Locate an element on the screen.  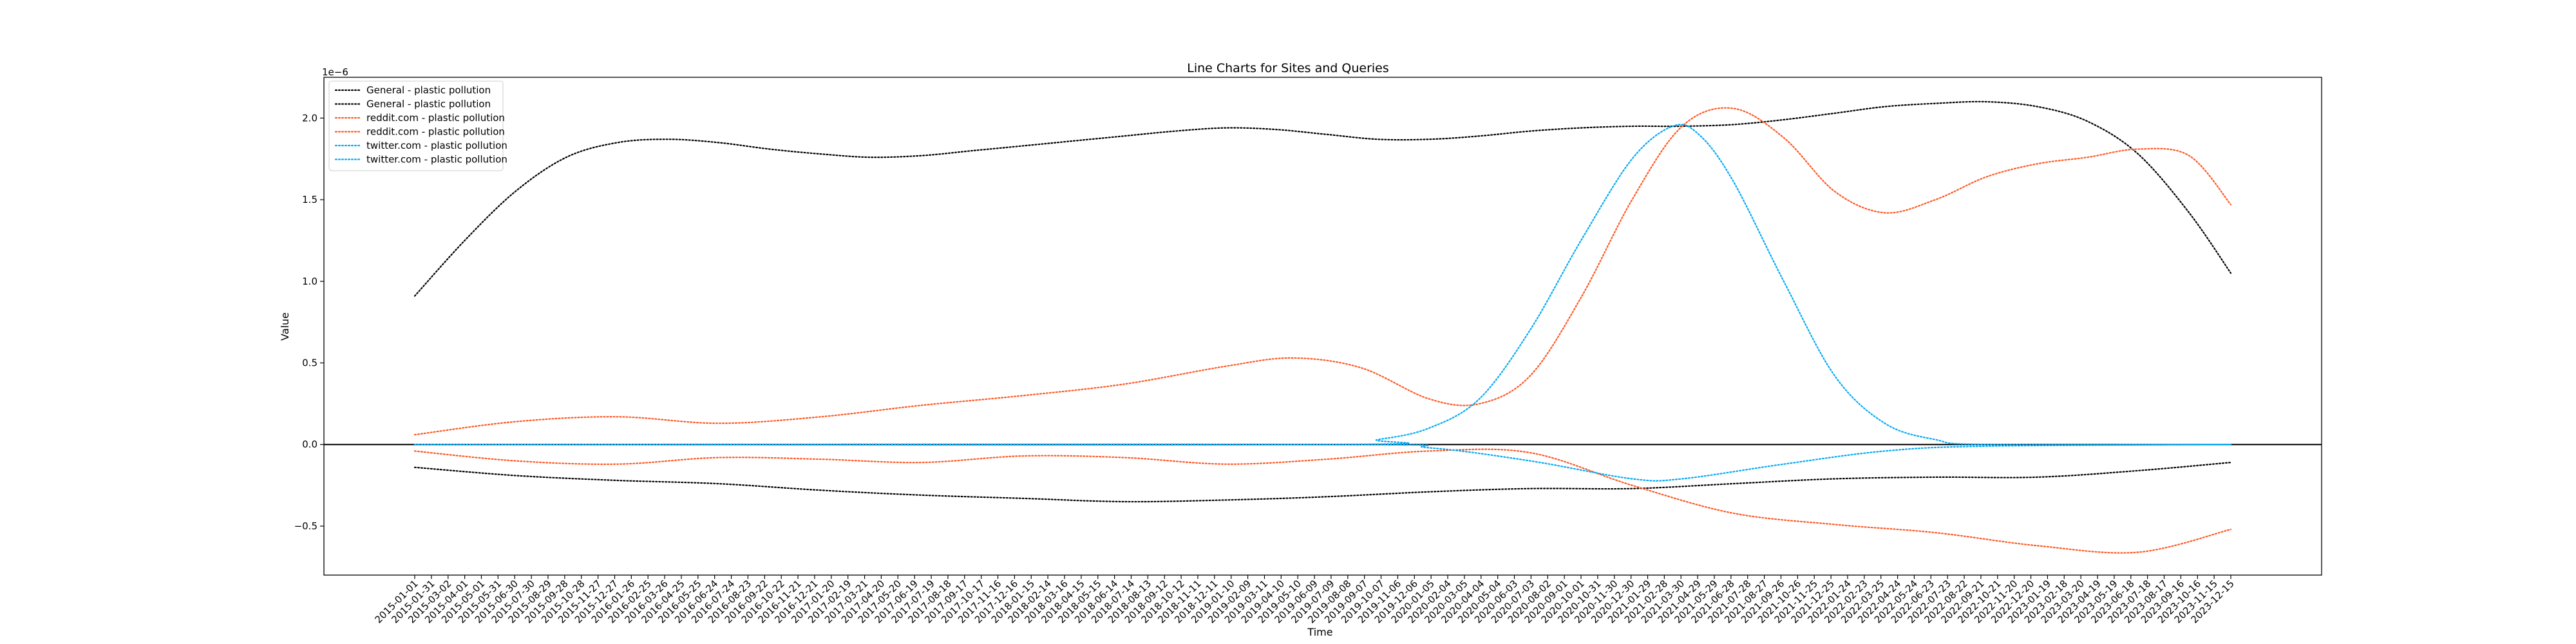
y-tick-label: 0.0 is located at coordinates (309, 445).